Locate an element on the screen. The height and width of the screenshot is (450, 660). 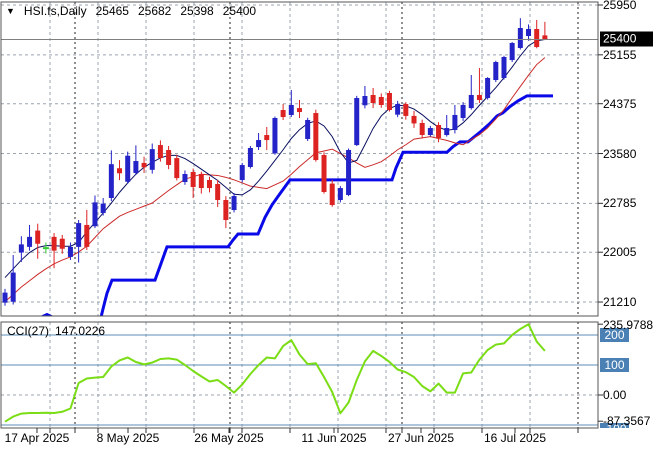
price-tick-label: 23580 is located at coordinates (620, 153).